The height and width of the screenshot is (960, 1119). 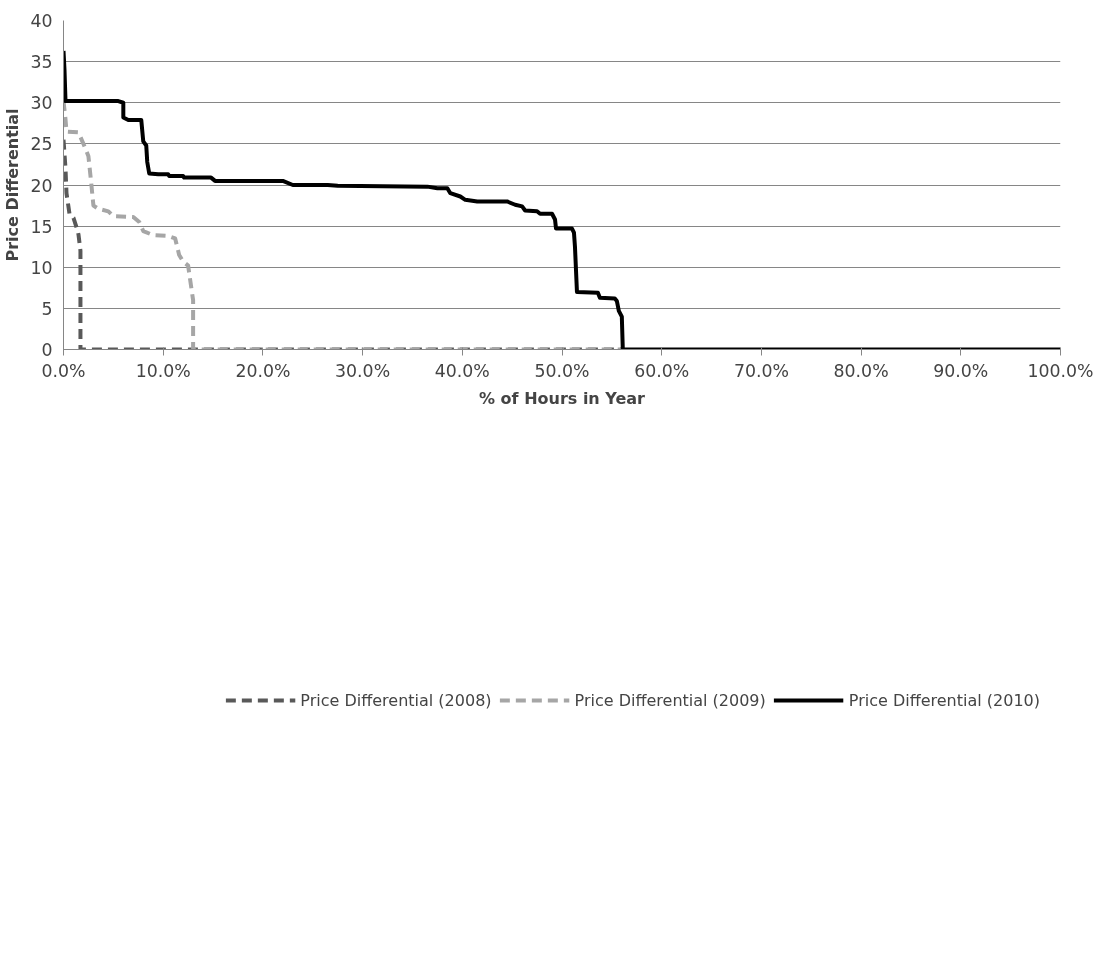 I want to click on x-tick-label: 50.0%, so click(x=562, y=370).